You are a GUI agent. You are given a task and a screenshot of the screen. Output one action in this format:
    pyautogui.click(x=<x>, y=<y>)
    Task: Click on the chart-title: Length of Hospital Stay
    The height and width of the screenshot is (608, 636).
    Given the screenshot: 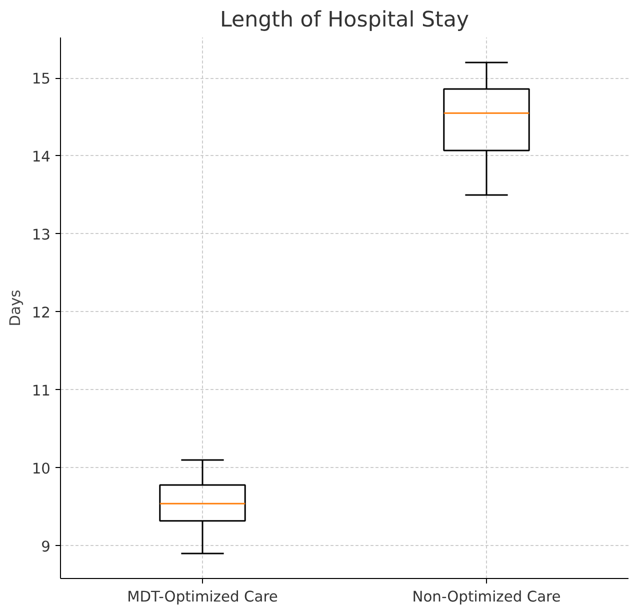 What is the action you would take?
    pyautogui.click(x=345, y=20)
    